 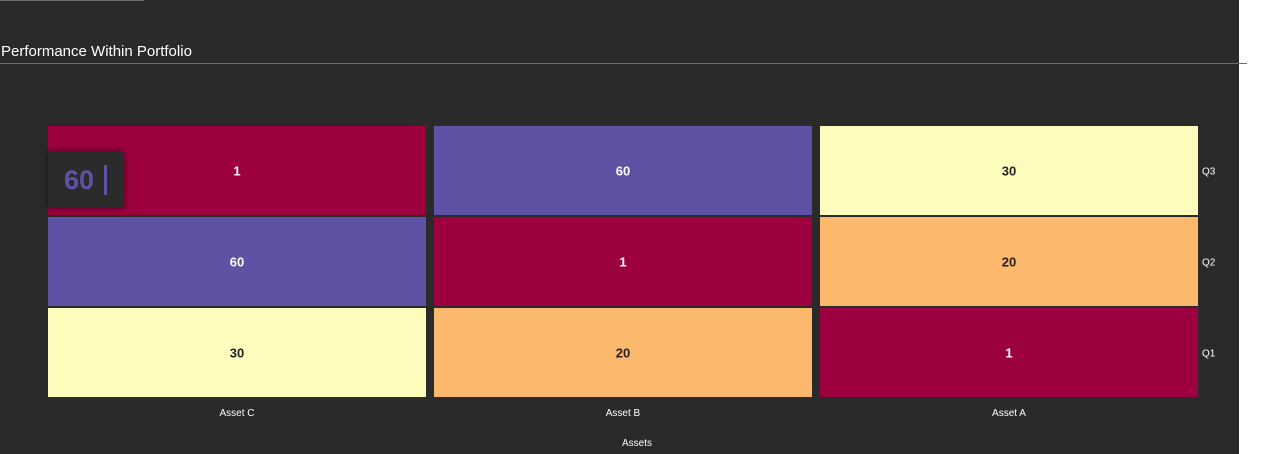 I want to click on heatmap-cell-asset-c-q1, so click(x=237, y=352).